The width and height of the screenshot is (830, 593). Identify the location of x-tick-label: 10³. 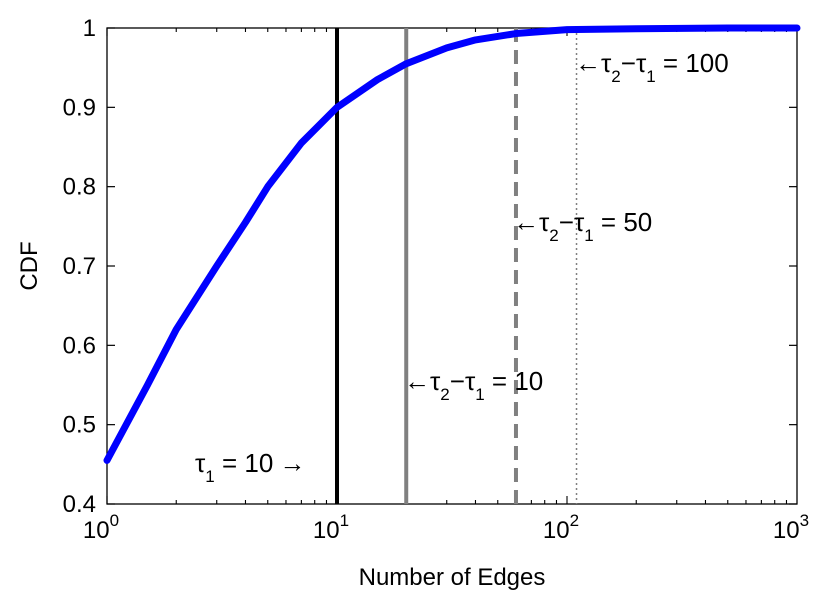
(791, 527).